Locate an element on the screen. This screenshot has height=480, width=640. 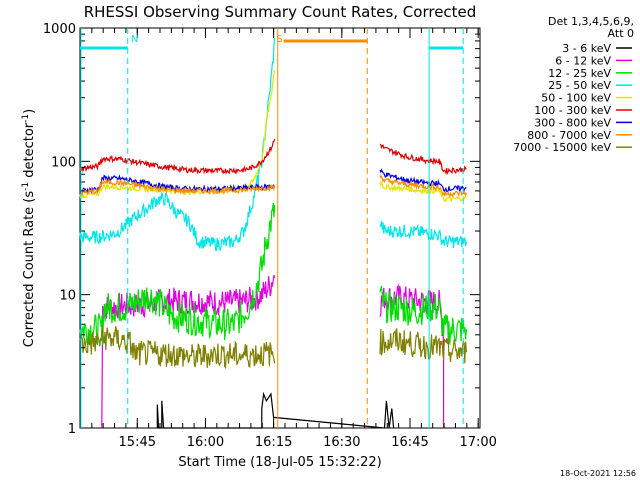
y-label-part: detector is located at coordinates (29, 152).